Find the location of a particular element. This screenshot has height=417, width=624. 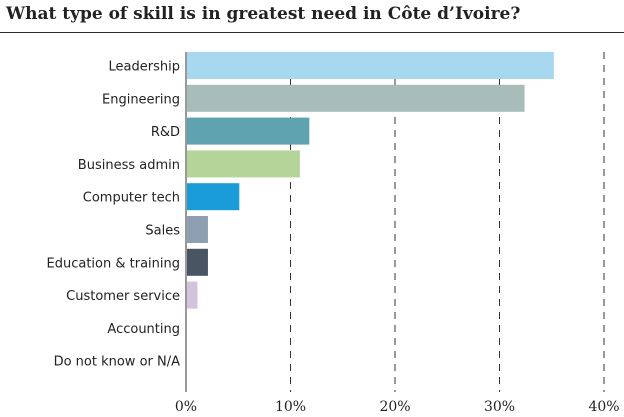

category-label: R&D is located at coordinates (165, 132).